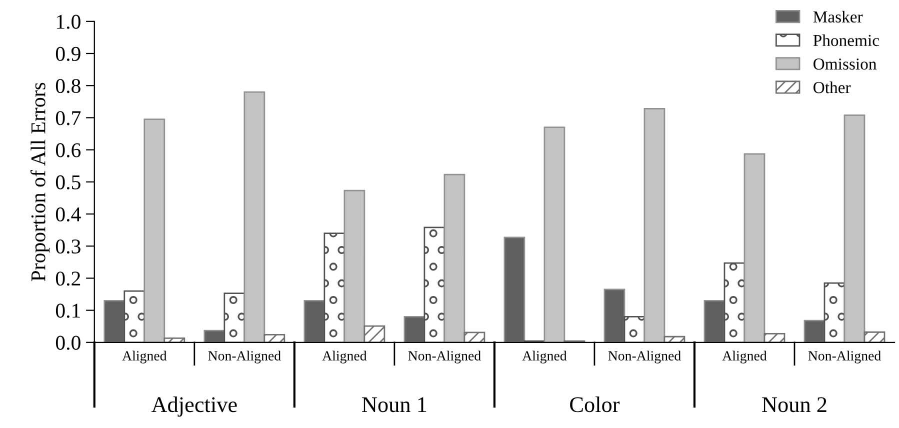 The image size is (899, 428). I want to click on y-axis-title: Proportion of All Errors, so click(40, 182).